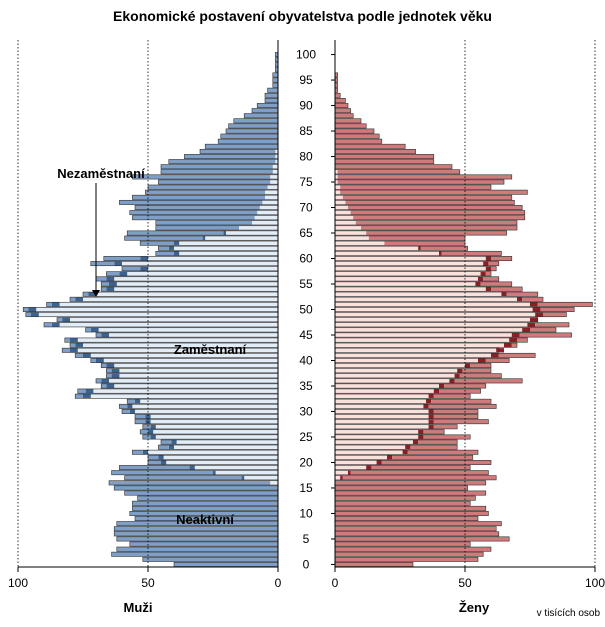 This screenshot has width=605, height=627. Describe the element at coordinates (148, 583) in the screenshot. I see `men-x-tick-label: 50` at that location.